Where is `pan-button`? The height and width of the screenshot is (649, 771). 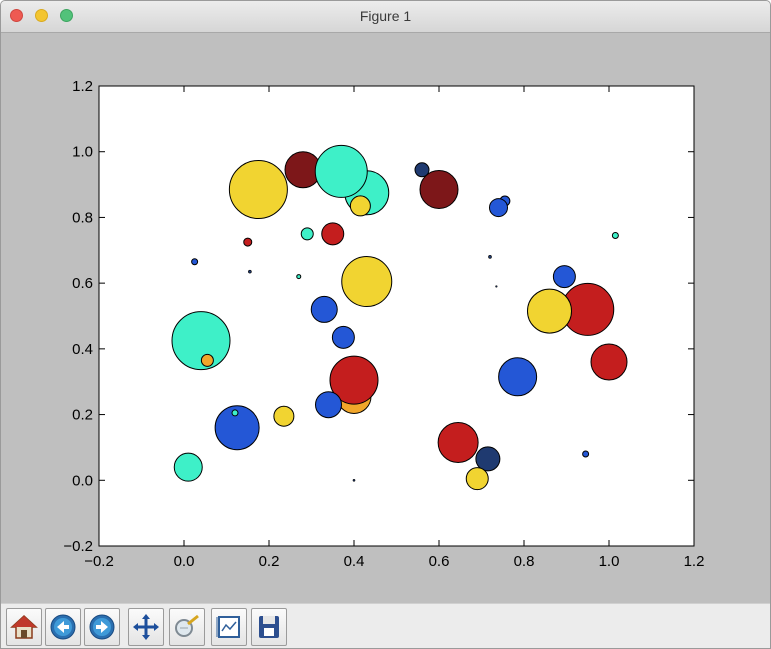
pan-button is located at coordinates (146, 627).